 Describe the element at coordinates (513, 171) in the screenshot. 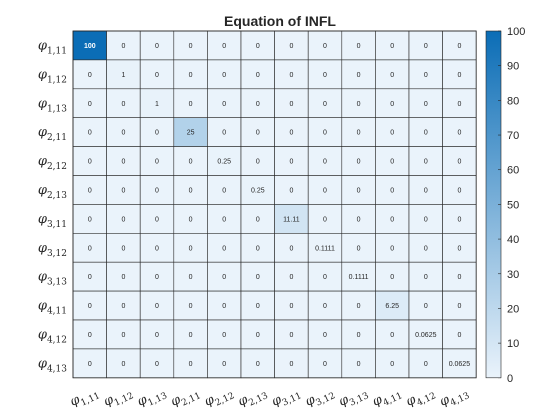

I see `colorbar-tick-label: 60` at that location.